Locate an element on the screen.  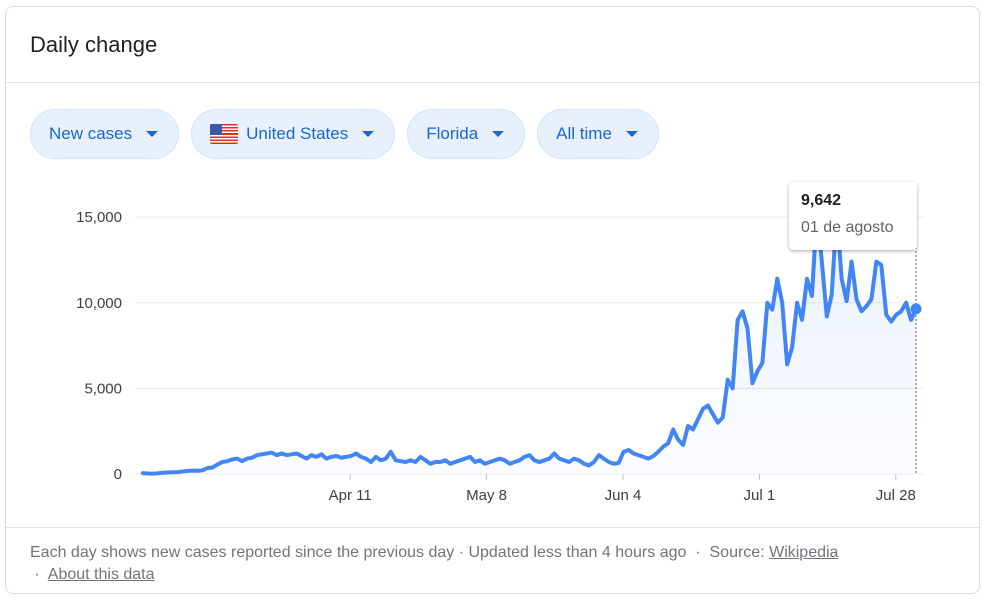
filter-chips: New cases United States Florida All time is located at coordinates (344, 134).